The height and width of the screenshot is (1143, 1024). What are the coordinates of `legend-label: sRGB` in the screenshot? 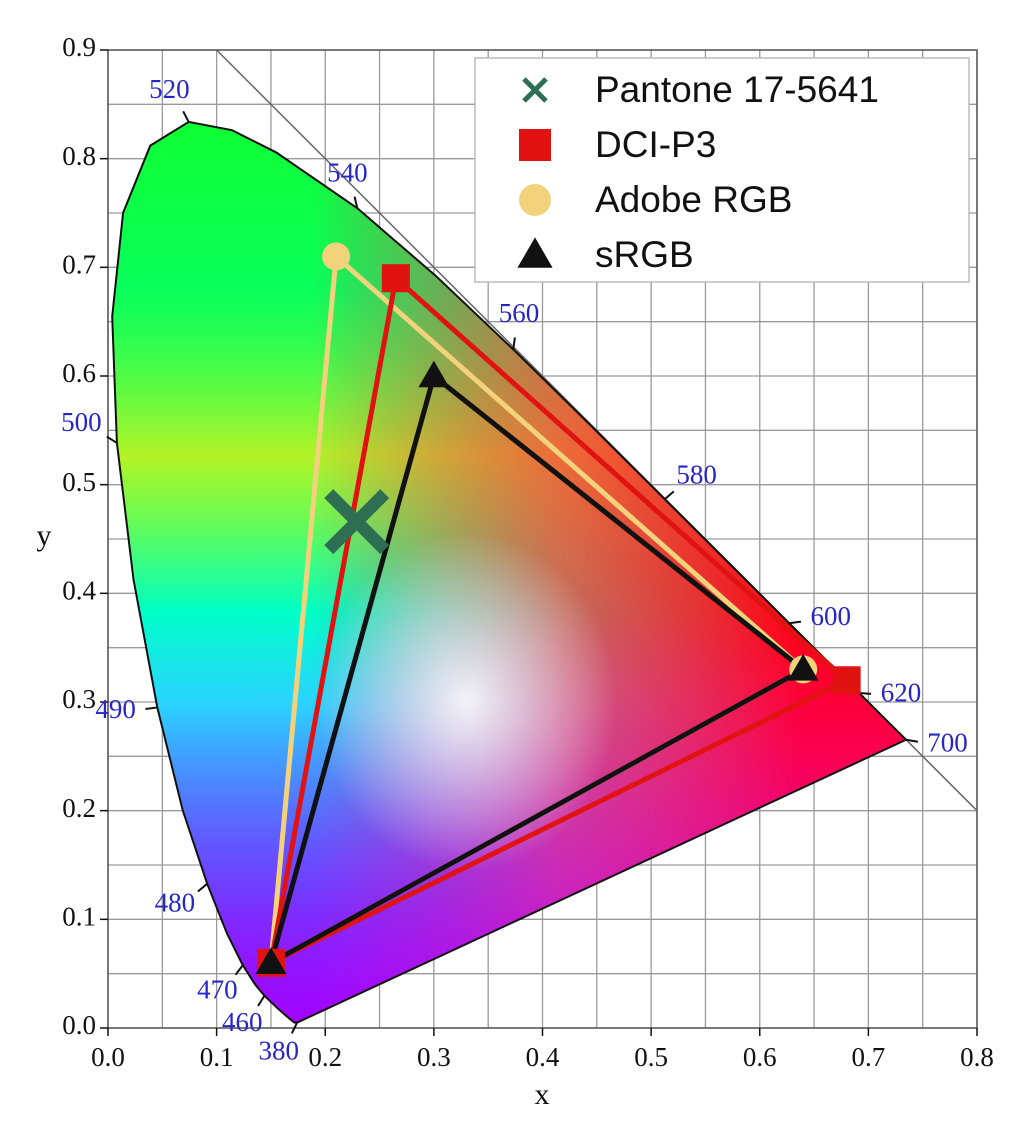 It's located at (644, 254).